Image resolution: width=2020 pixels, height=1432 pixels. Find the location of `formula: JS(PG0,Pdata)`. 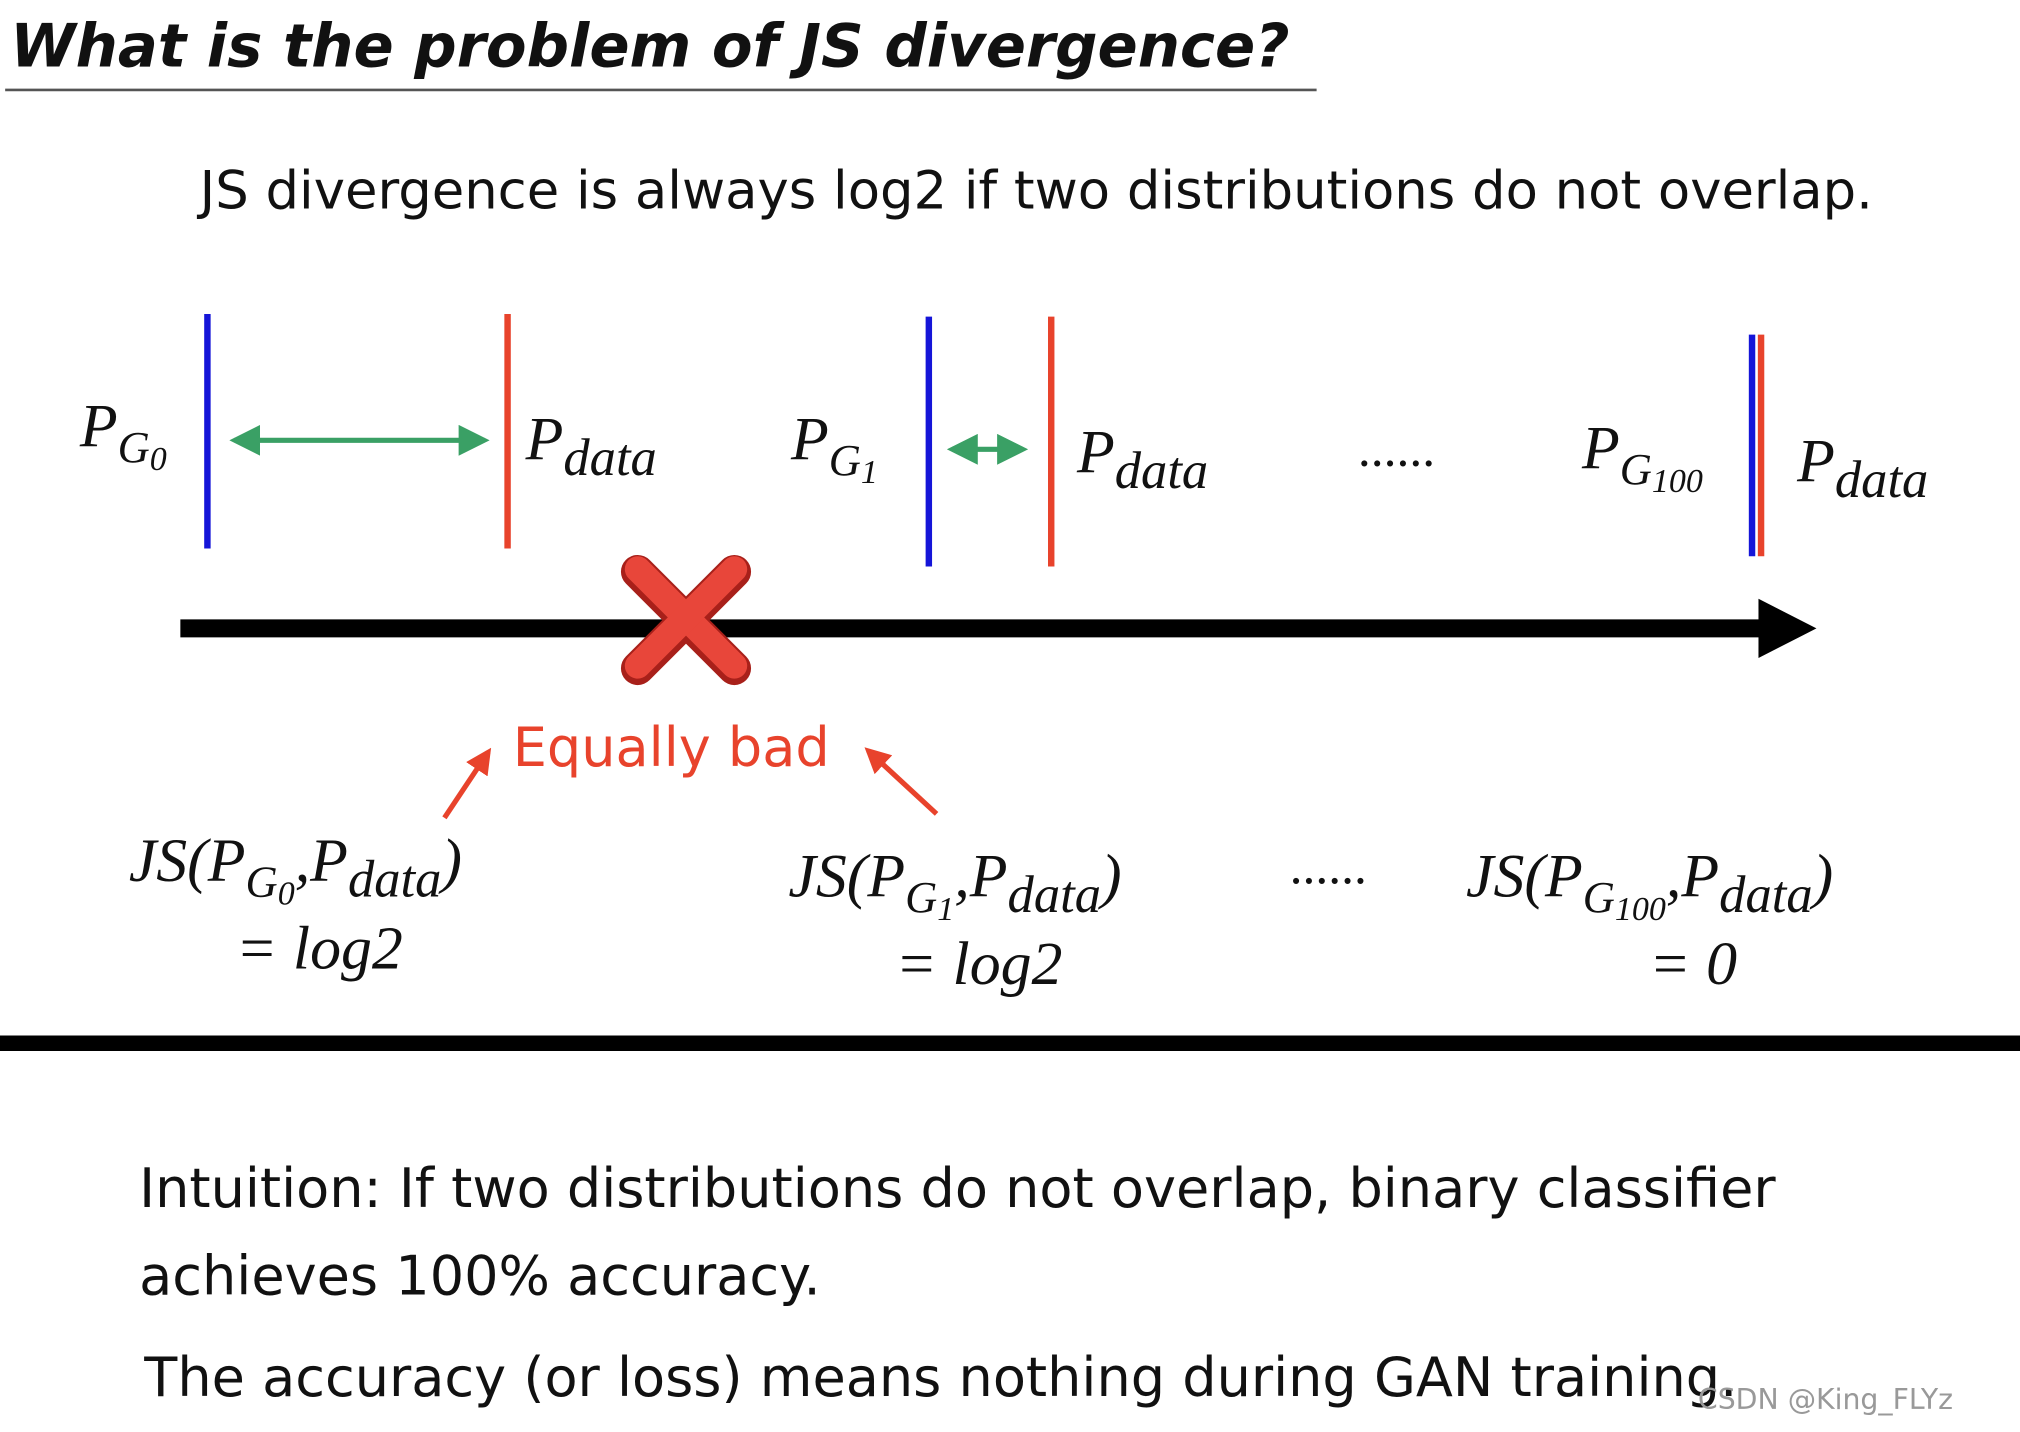

formula: JS(PG0,Pdata) is located at coordinates (295, 869).